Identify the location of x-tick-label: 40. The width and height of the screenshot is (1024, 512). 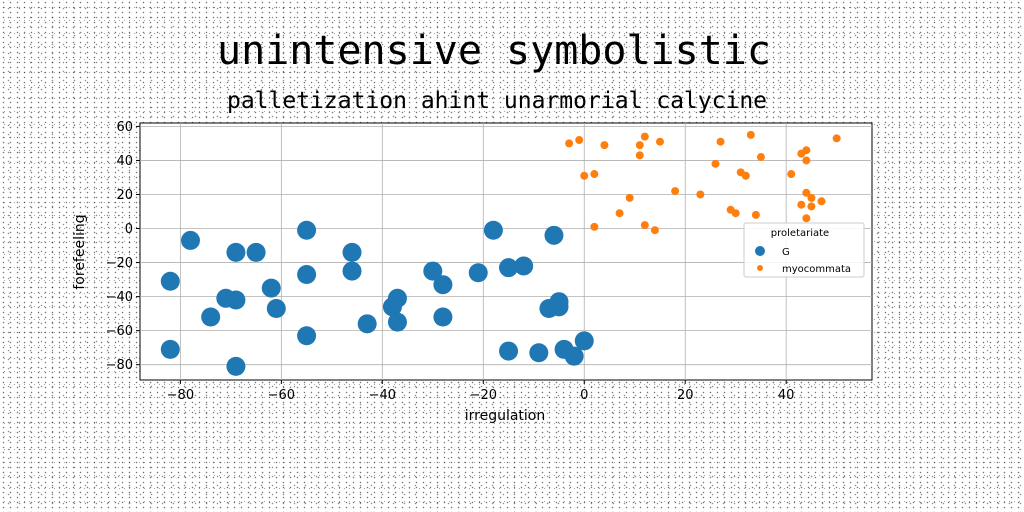
(786, 395).